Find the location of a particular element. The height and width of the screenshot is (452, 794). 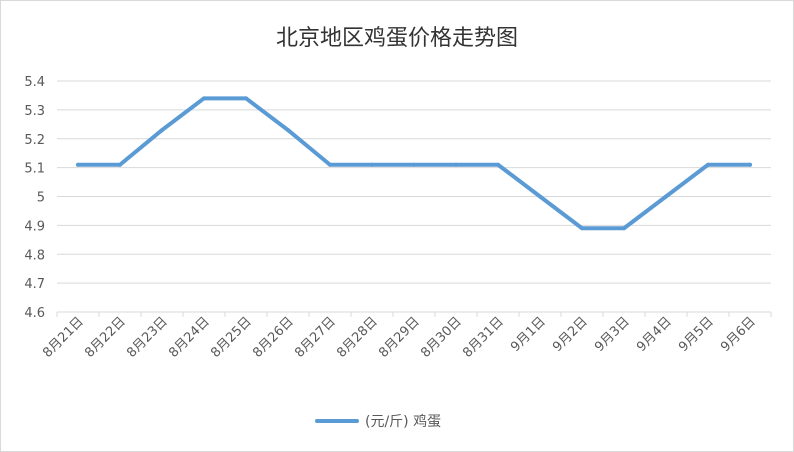

y-tick-label: 4.7 is located at coordinates (34, 284).